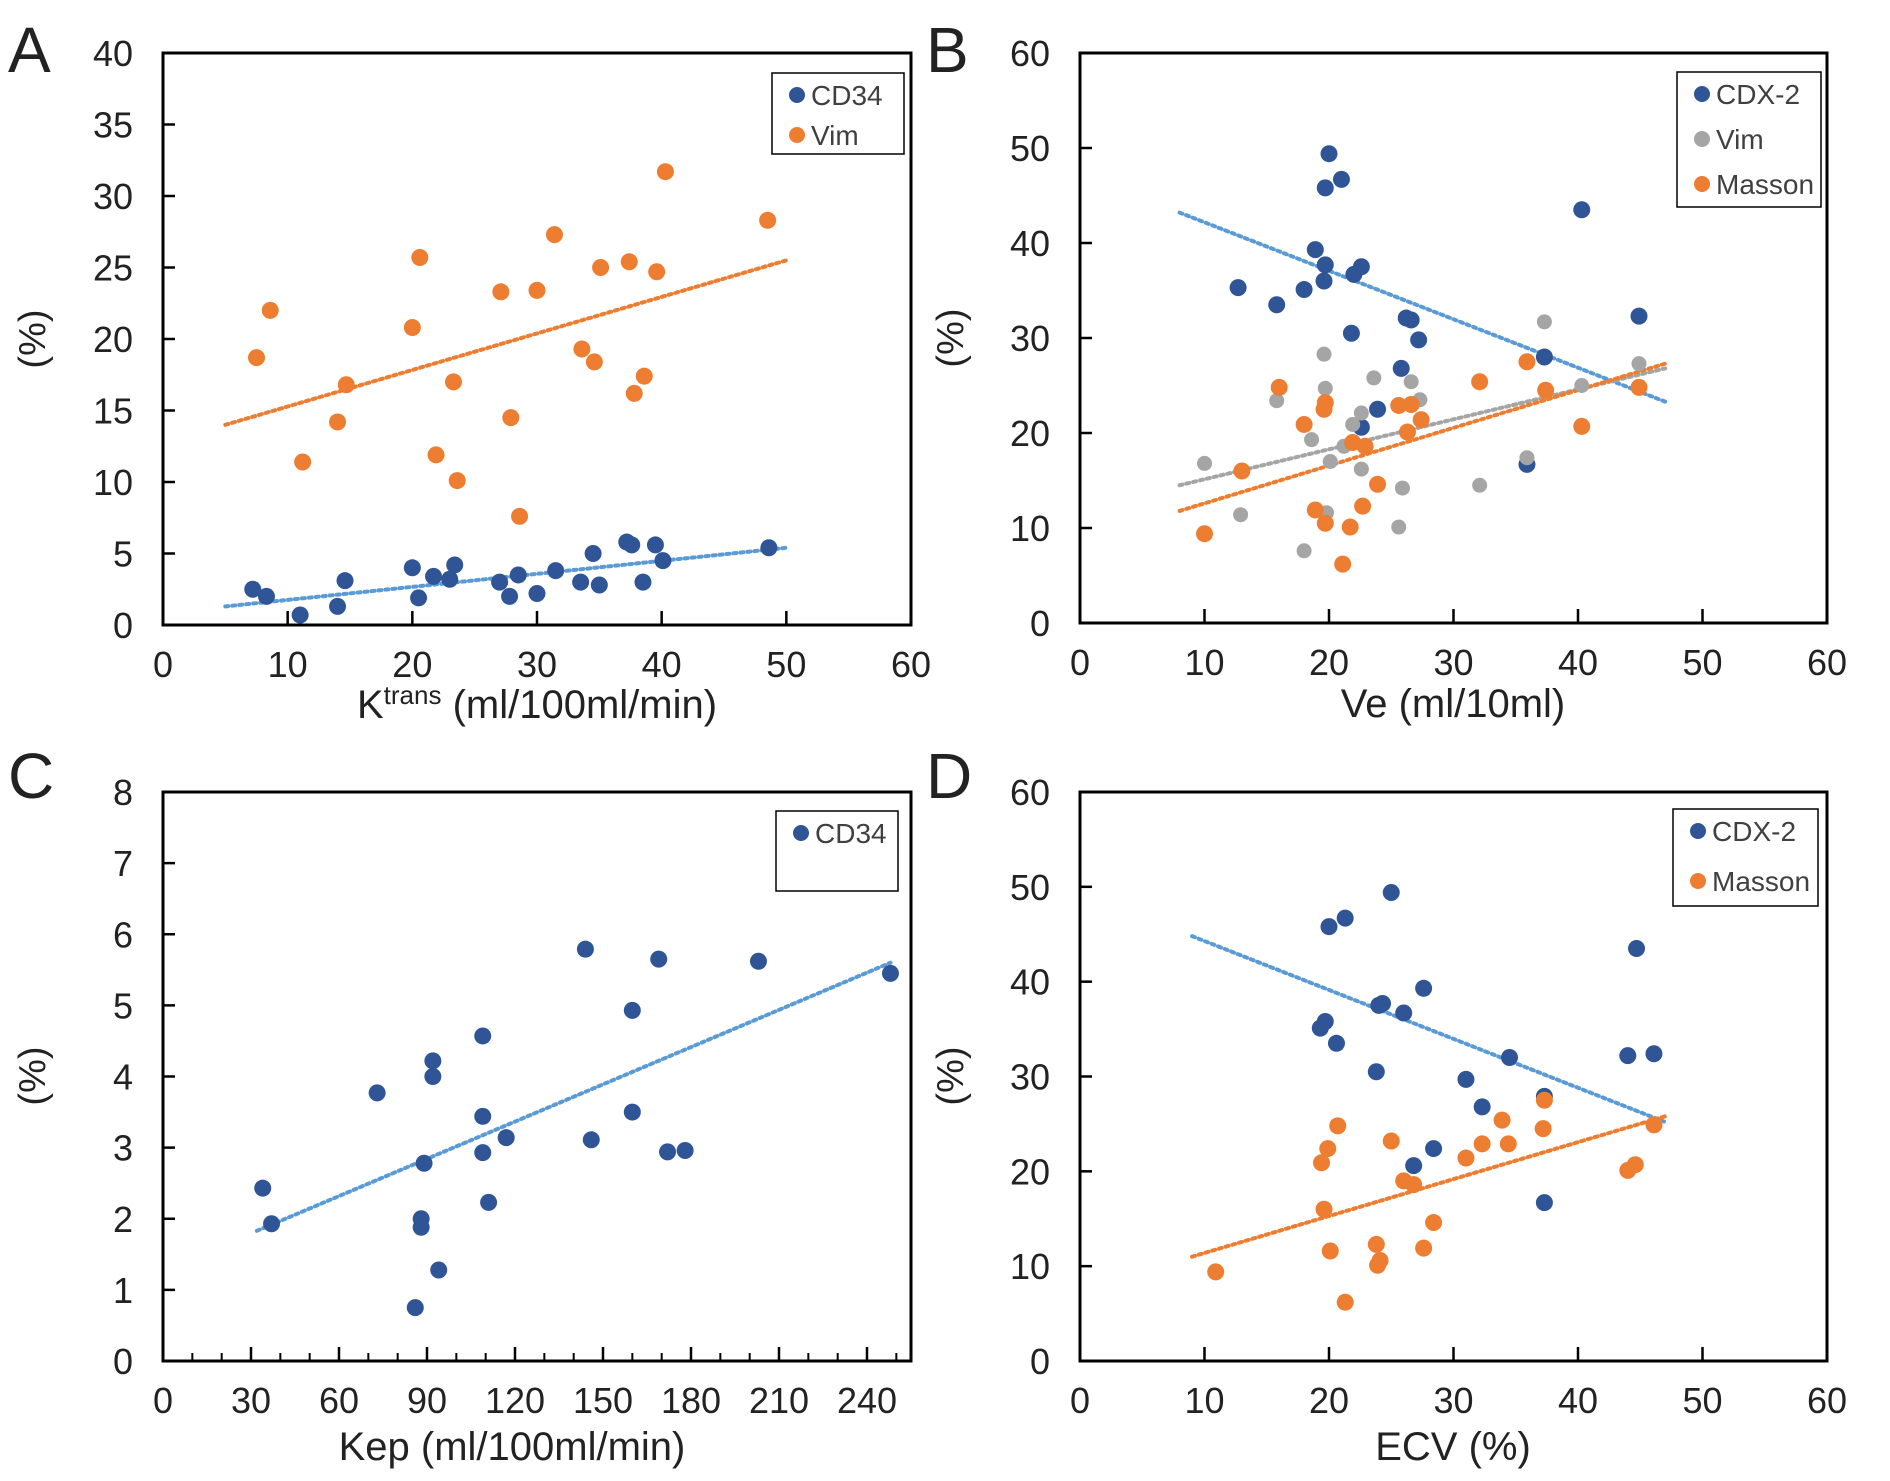  What do you see at coordinates (1740, 139) in the screenshot?
I see `panel-b-legend-vim-label: Vim` at bounding box center [1740, 139].